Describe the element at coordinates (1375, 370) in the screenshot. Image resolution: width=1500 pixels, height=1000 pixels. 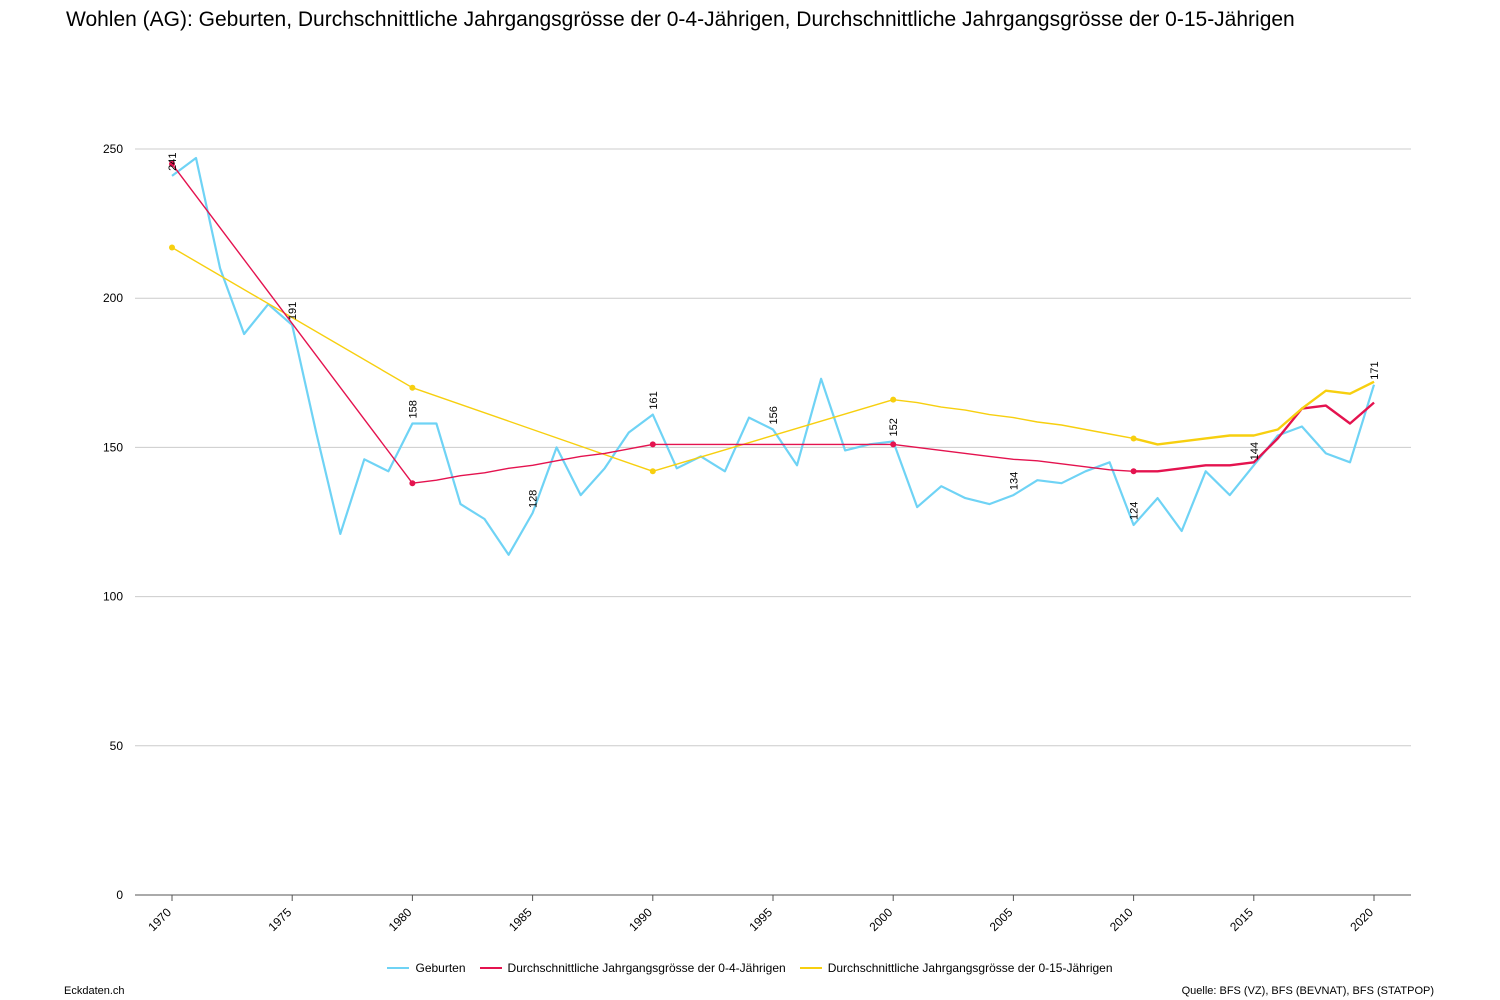
I see `data-label: 171` at that location.